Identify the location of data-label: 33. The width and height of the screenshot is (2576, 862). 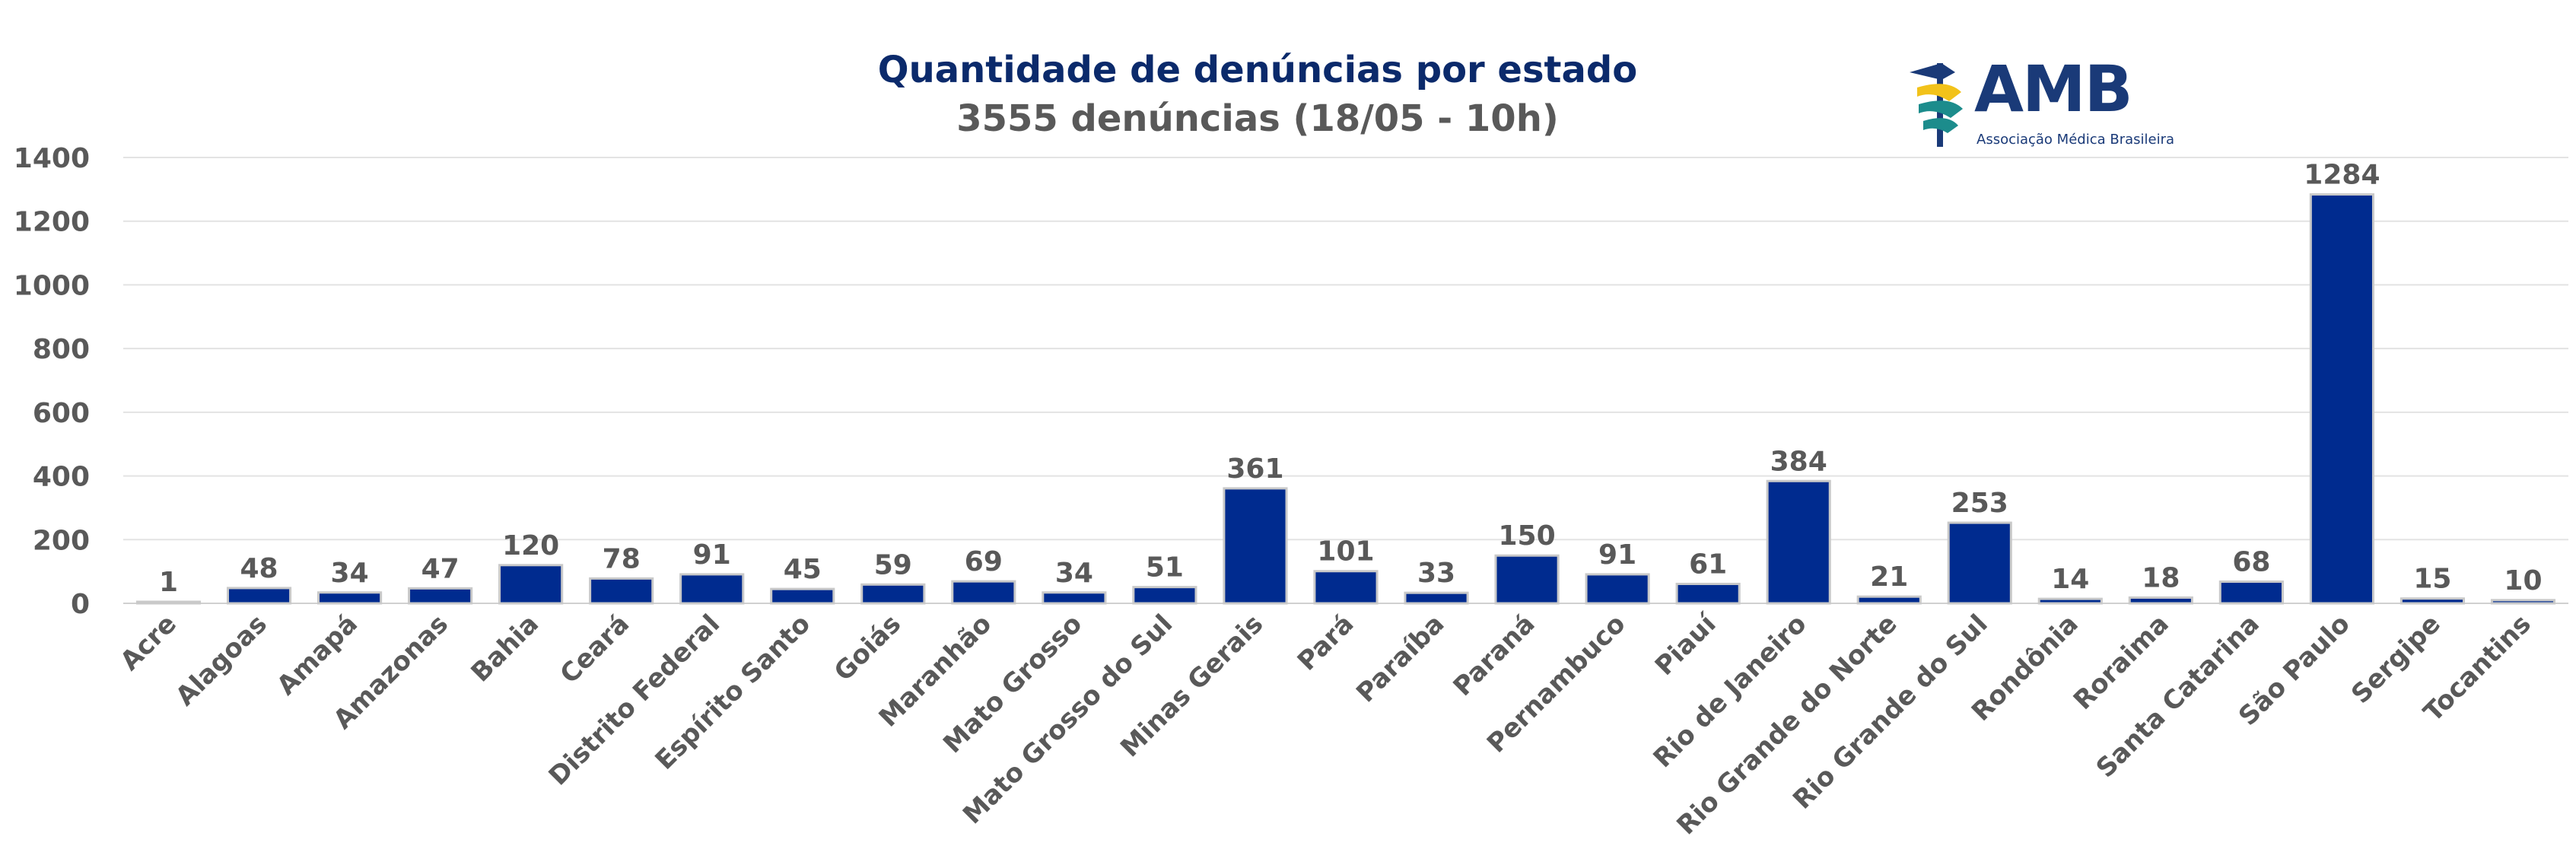
(1436, 573).